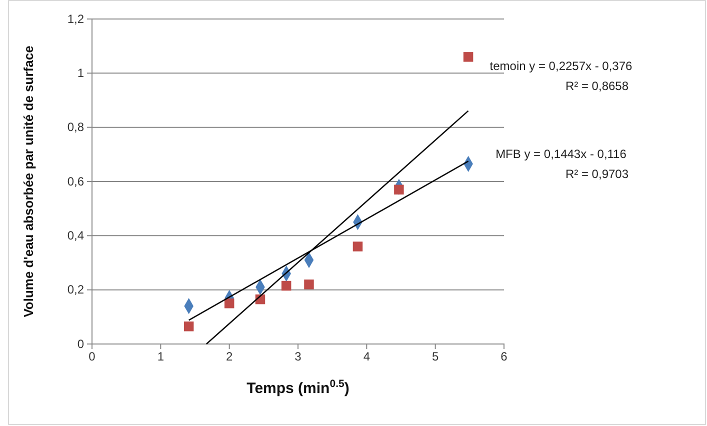 The width and height of the screenshot is (707, 426). What do you see at coordinates (298, 357) in the screenshot?
I see `x-tick-label: 3` at bounding box center [298, 357].